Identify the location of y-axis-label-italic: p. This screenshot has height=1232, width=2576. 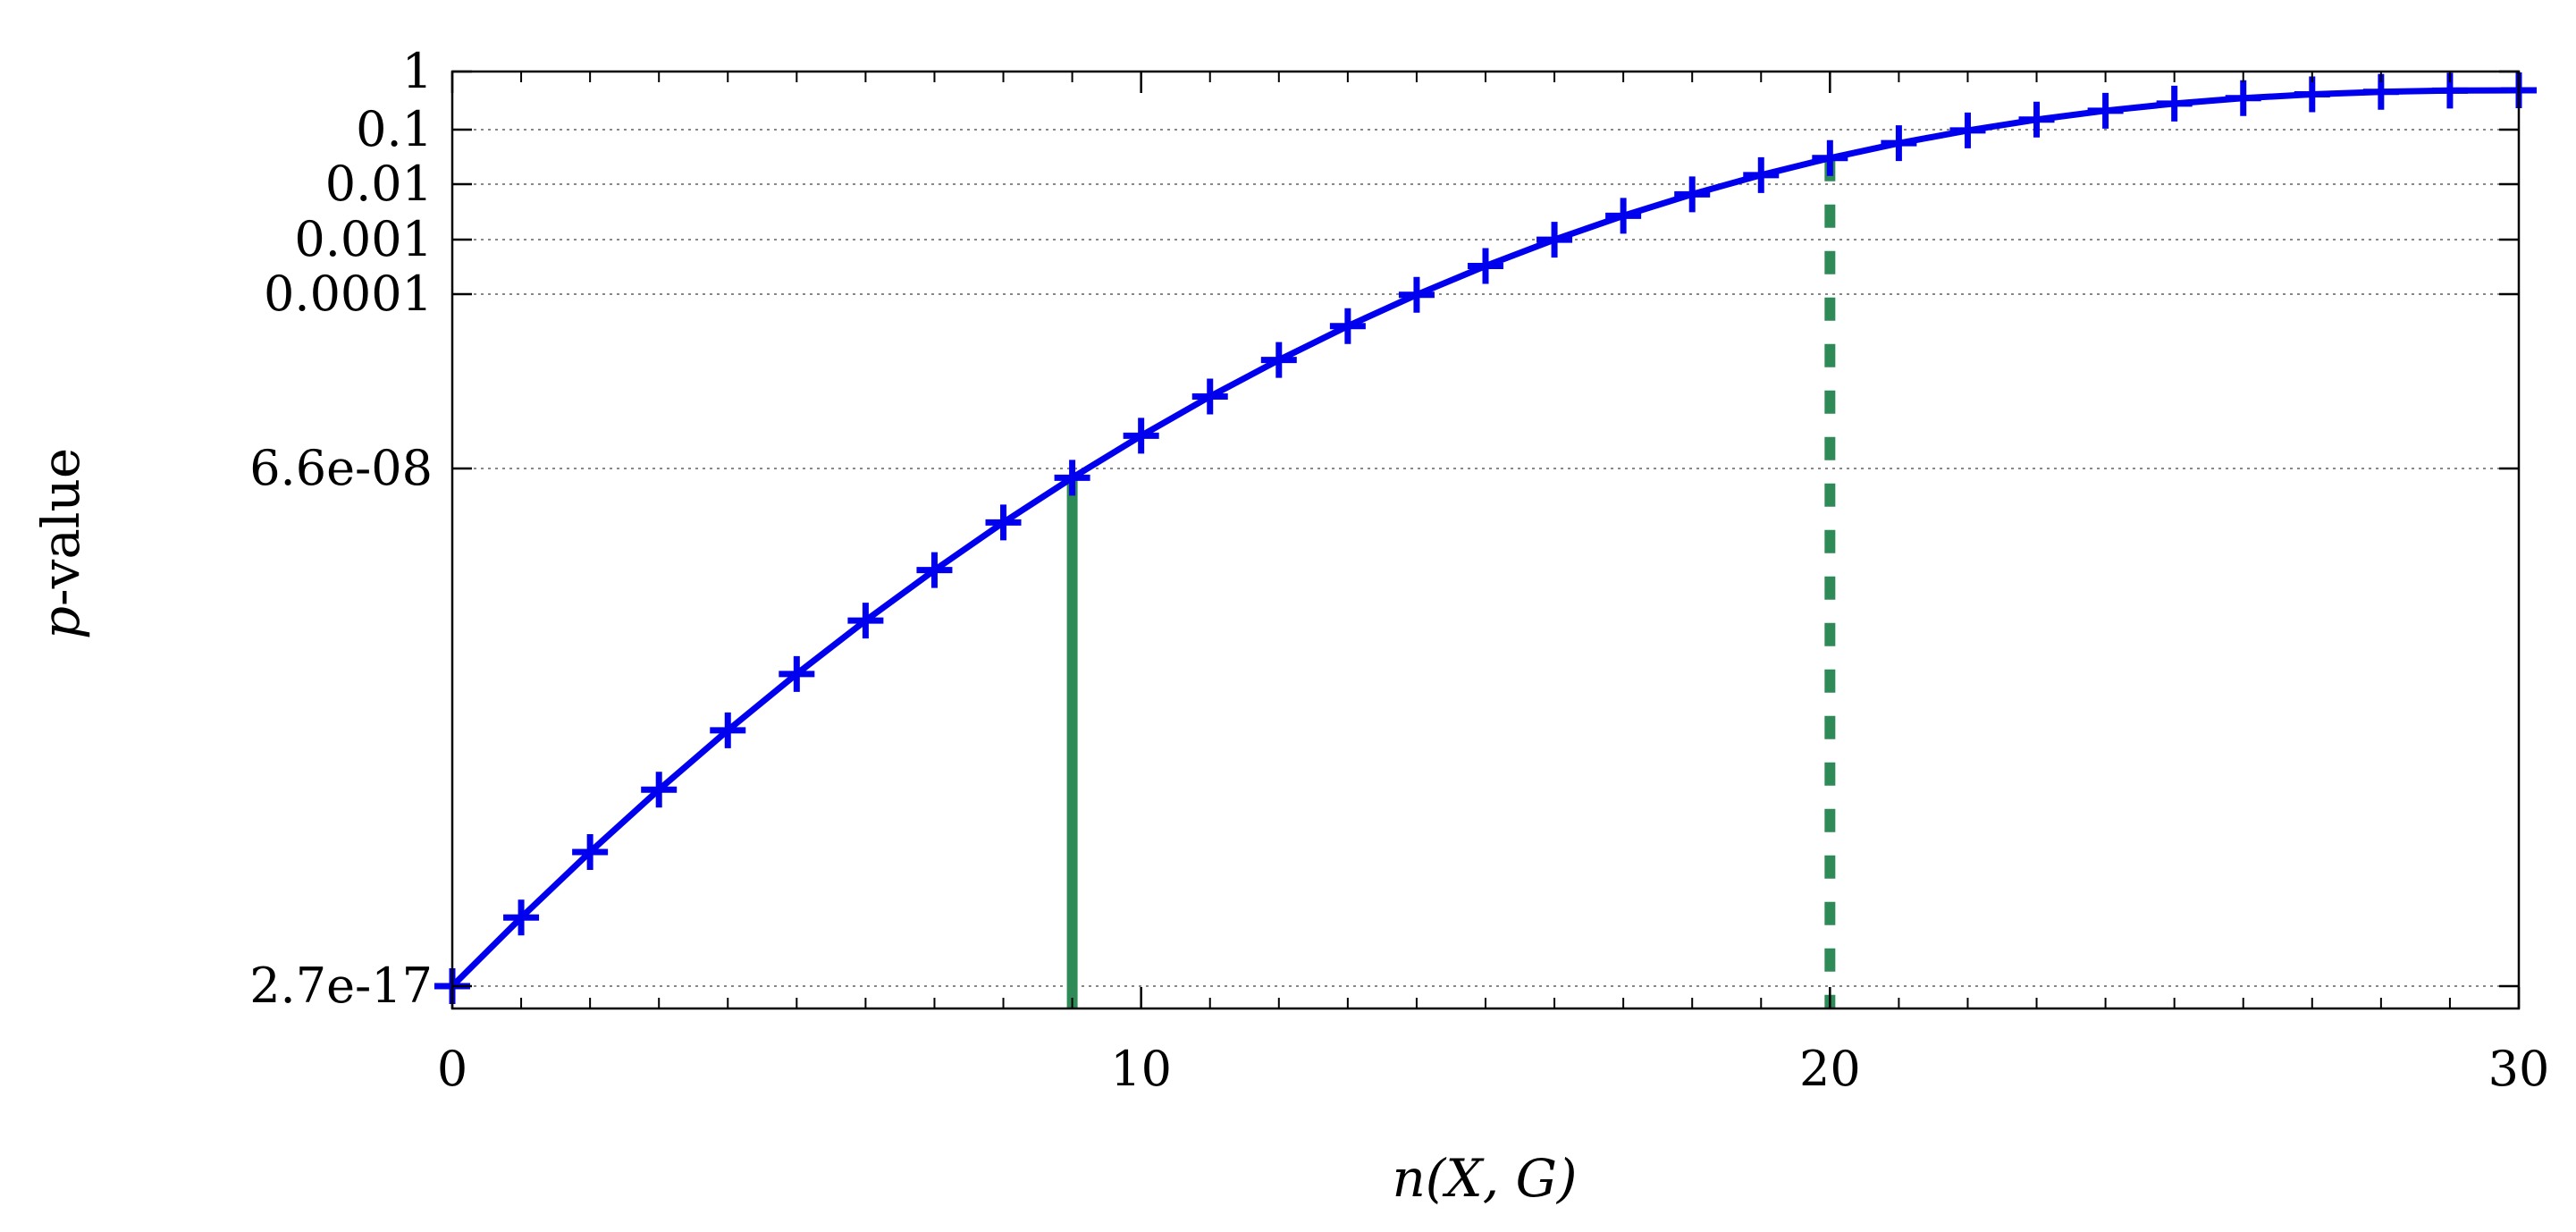
(61, 622).